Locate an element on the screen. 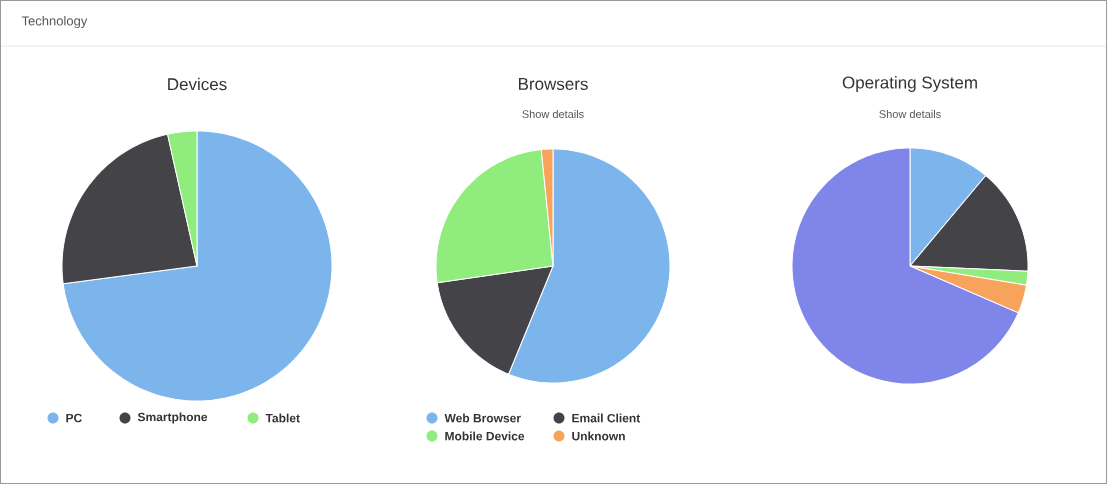 The width and height of the screenshot is (1107, 484). legend-label: Tablet is located at coordinates (282, 418).